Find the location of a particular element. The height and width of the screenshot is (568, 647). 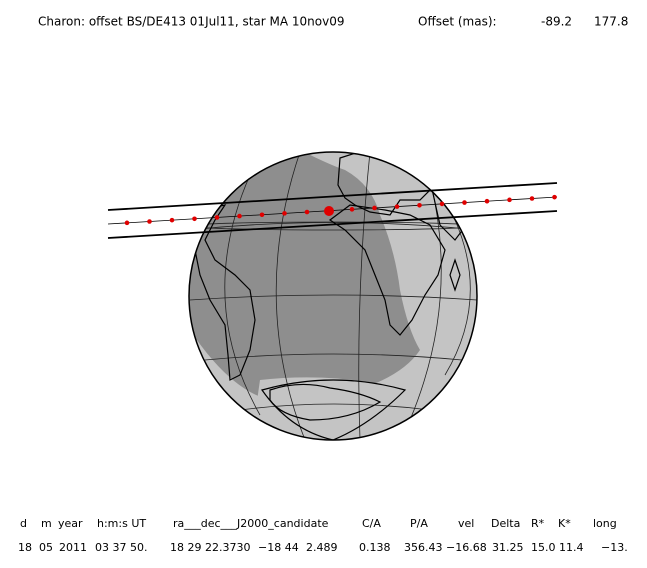

column-header: d is located at coordinates (23, 523).